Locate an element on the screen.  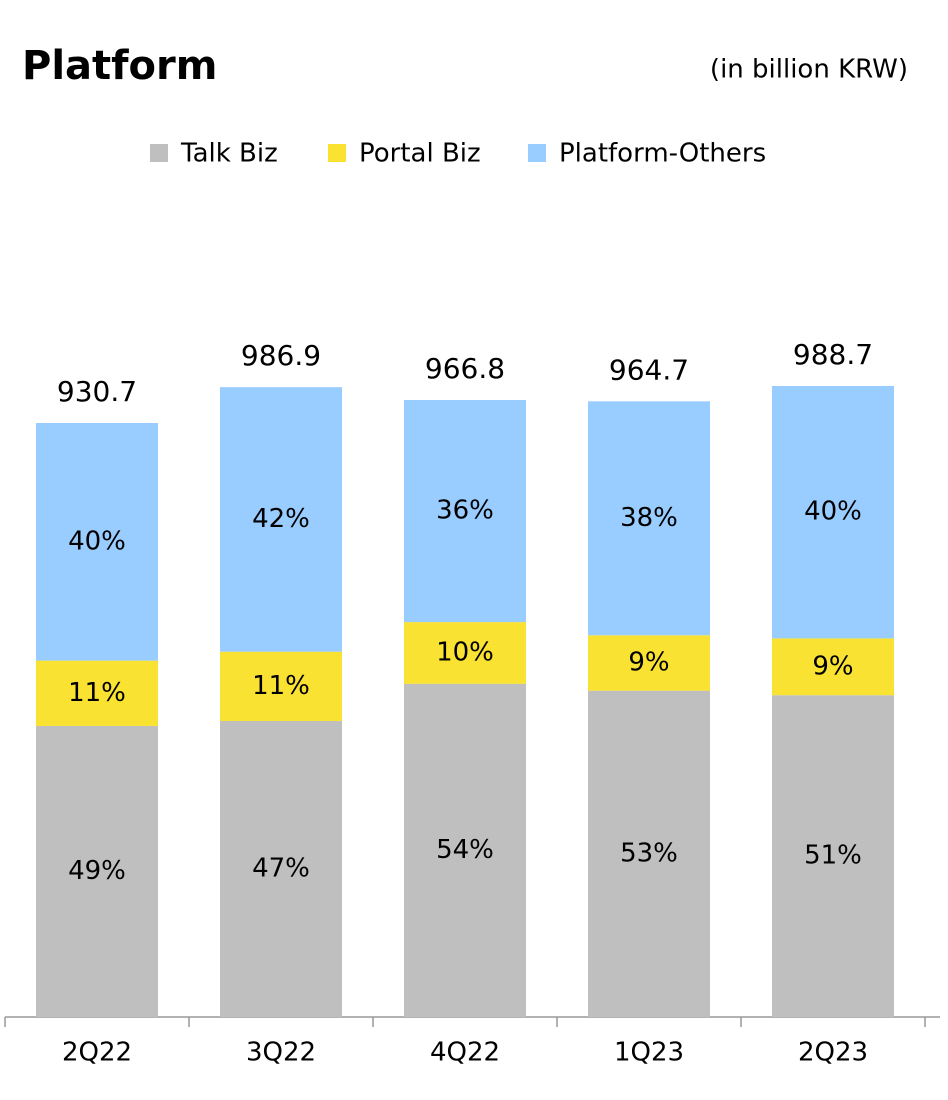
total-label: 966.8 is located at coordinates (465, 368).